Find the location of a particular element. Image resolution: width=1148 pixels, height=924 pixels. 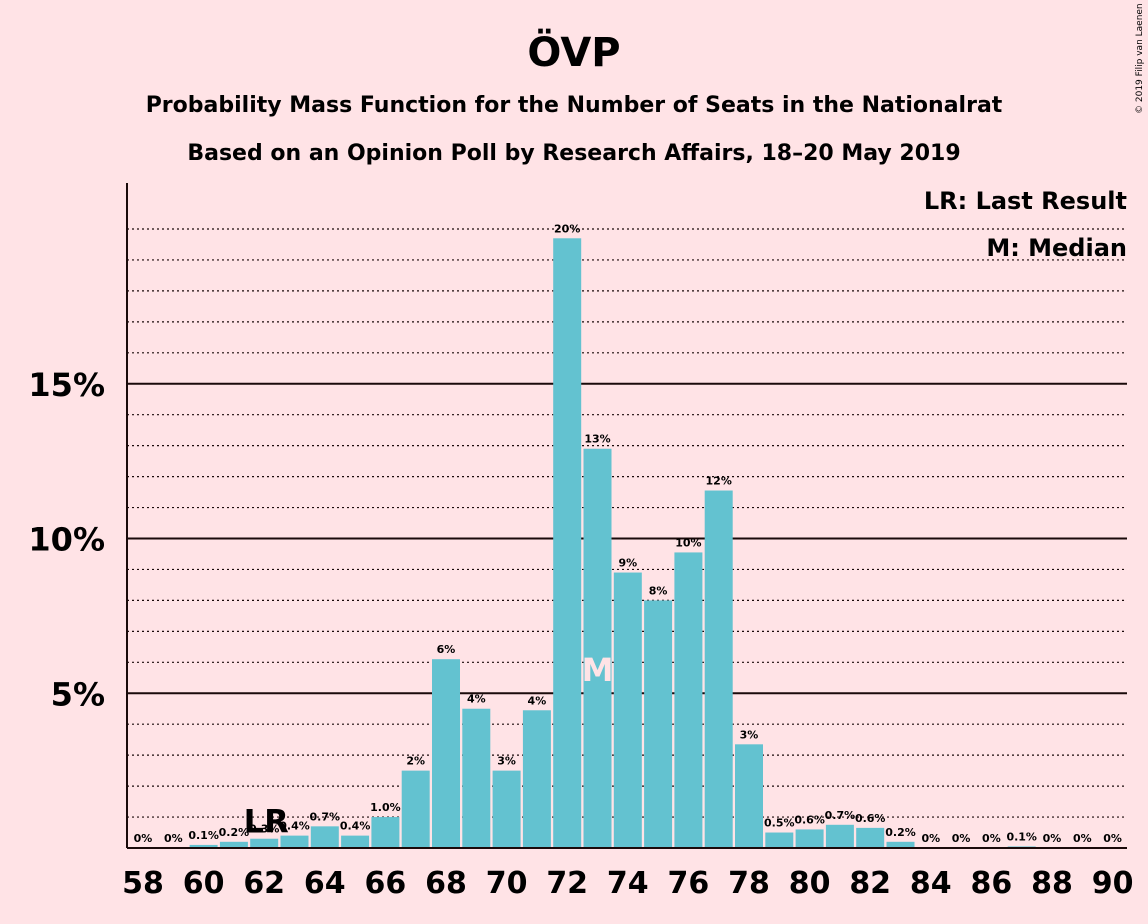

data-label-seat-66: 1.0% is located at coordinates (385, 807).